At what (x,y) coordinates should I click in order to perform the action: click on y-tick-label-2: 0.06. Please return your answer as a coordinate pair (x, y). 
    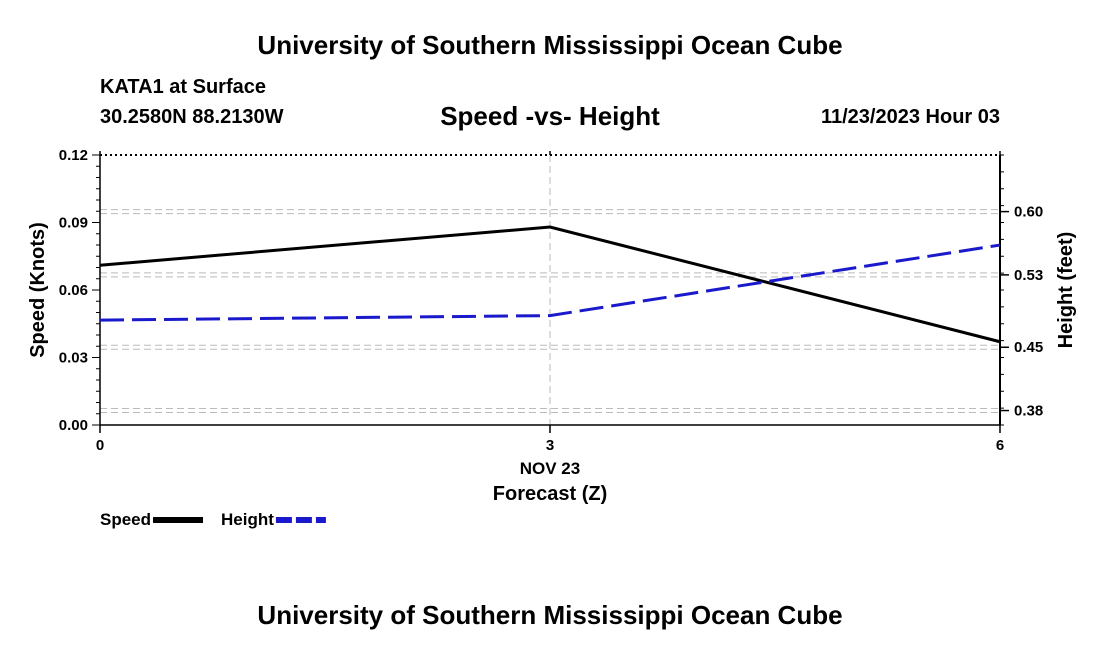
    Looking at the image, I should click on (73, 290).